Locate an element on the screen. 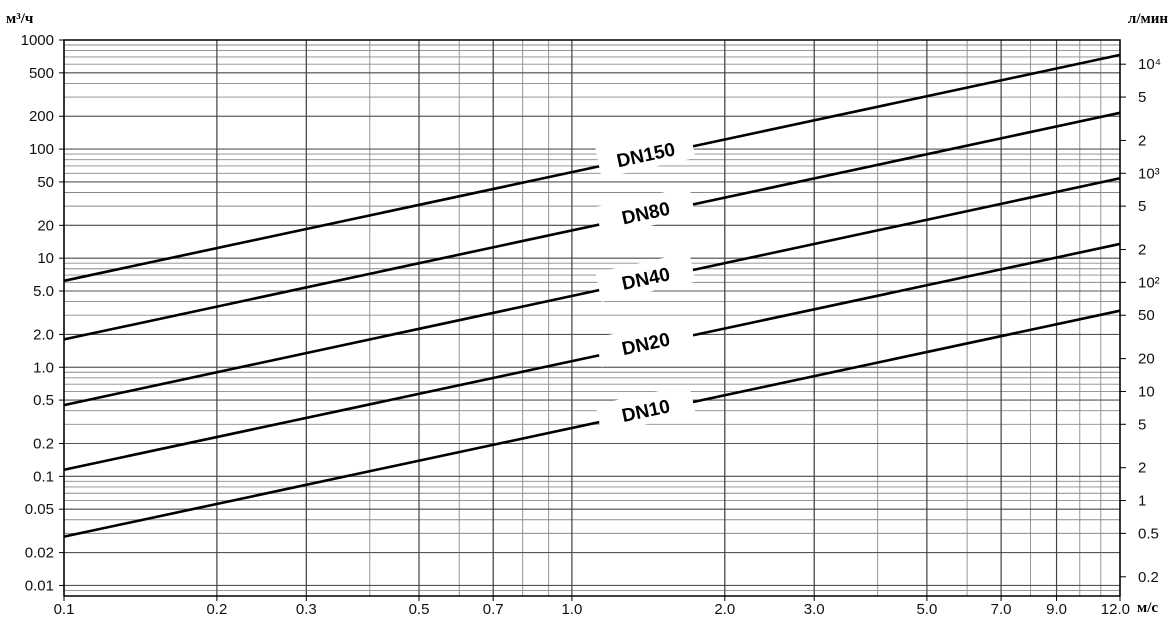 Image resolution: width=1173 pixels, height=621 pixels. right-axis: 10⁴ 5 2 10³ 5 2 10² 50 20 10 5 2 1 0.5 0.2 is located at coordinates (1140, 321).